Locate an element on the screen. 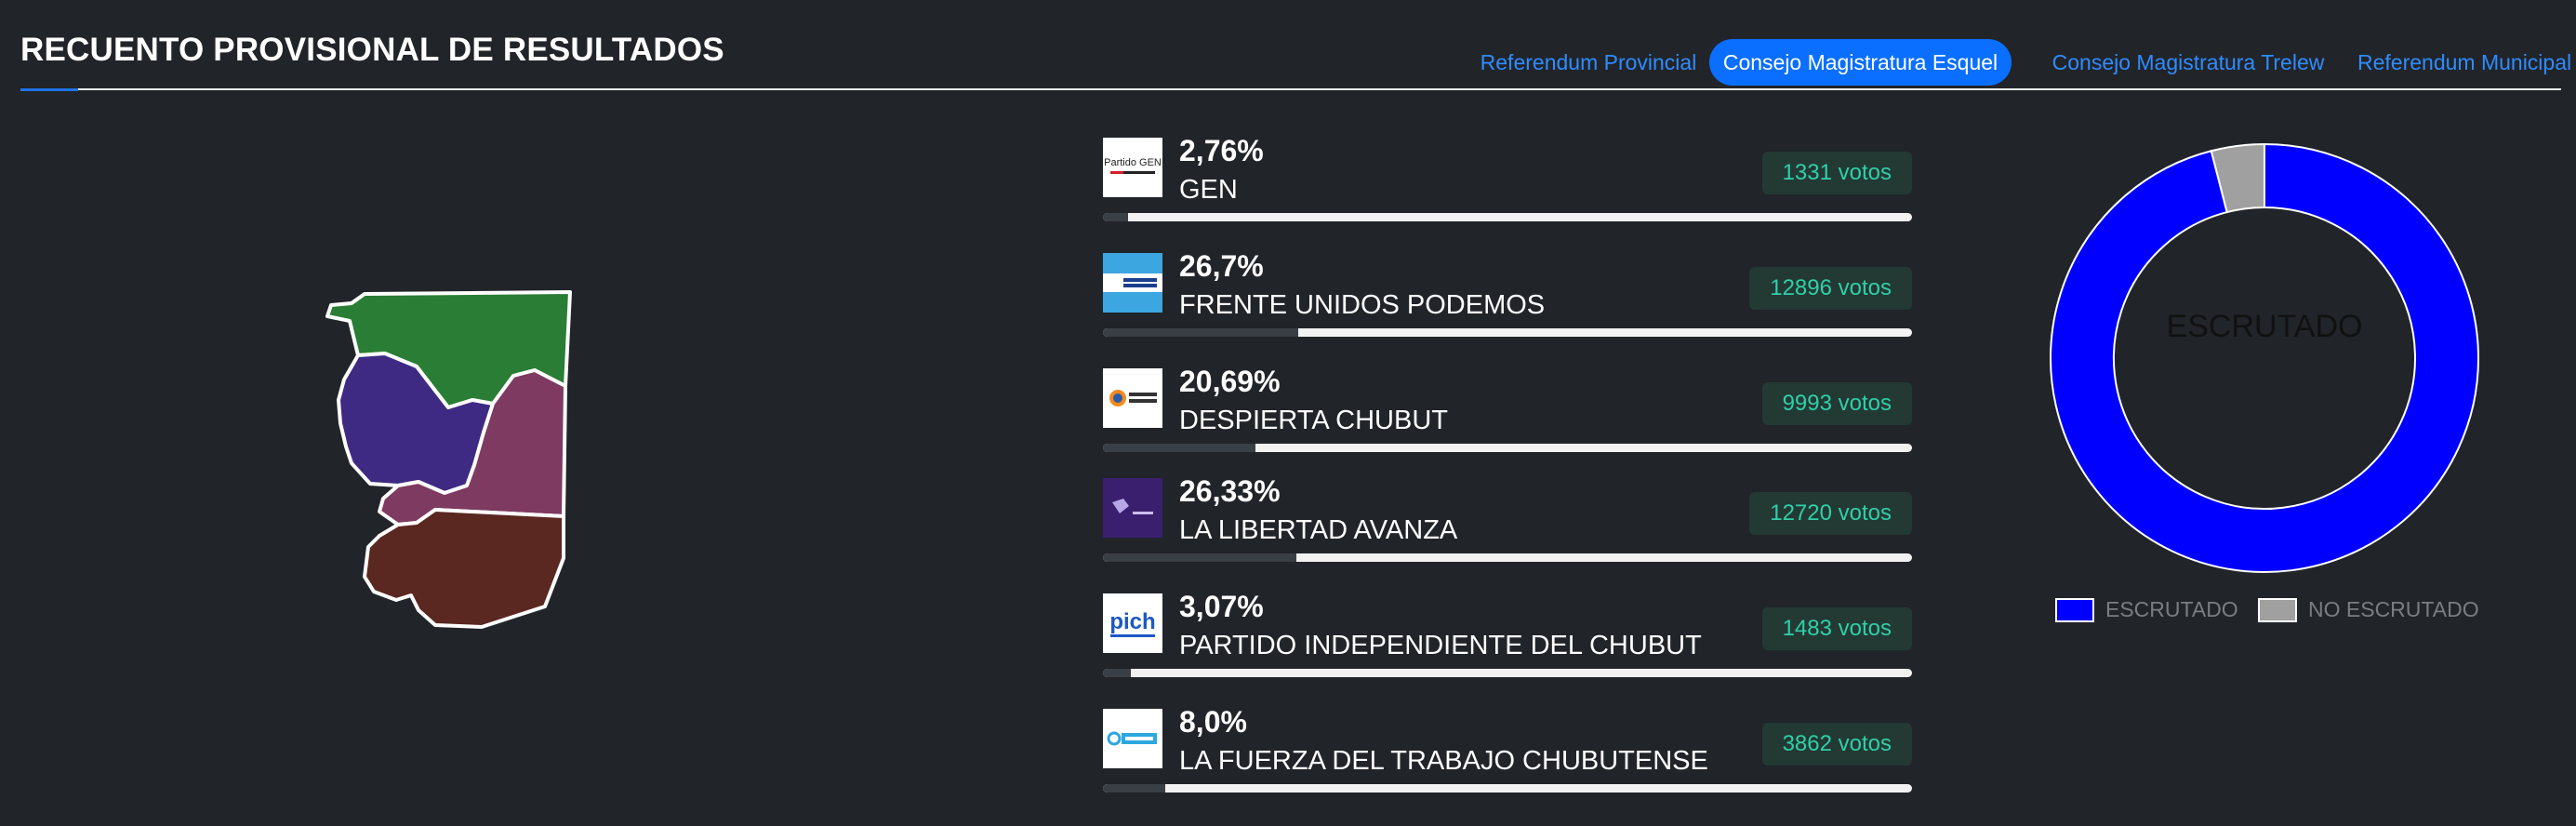 This screenshot has width=2576, height=826. fuerza-trabajo-logo-icon is located at coordinates (1132, 738).